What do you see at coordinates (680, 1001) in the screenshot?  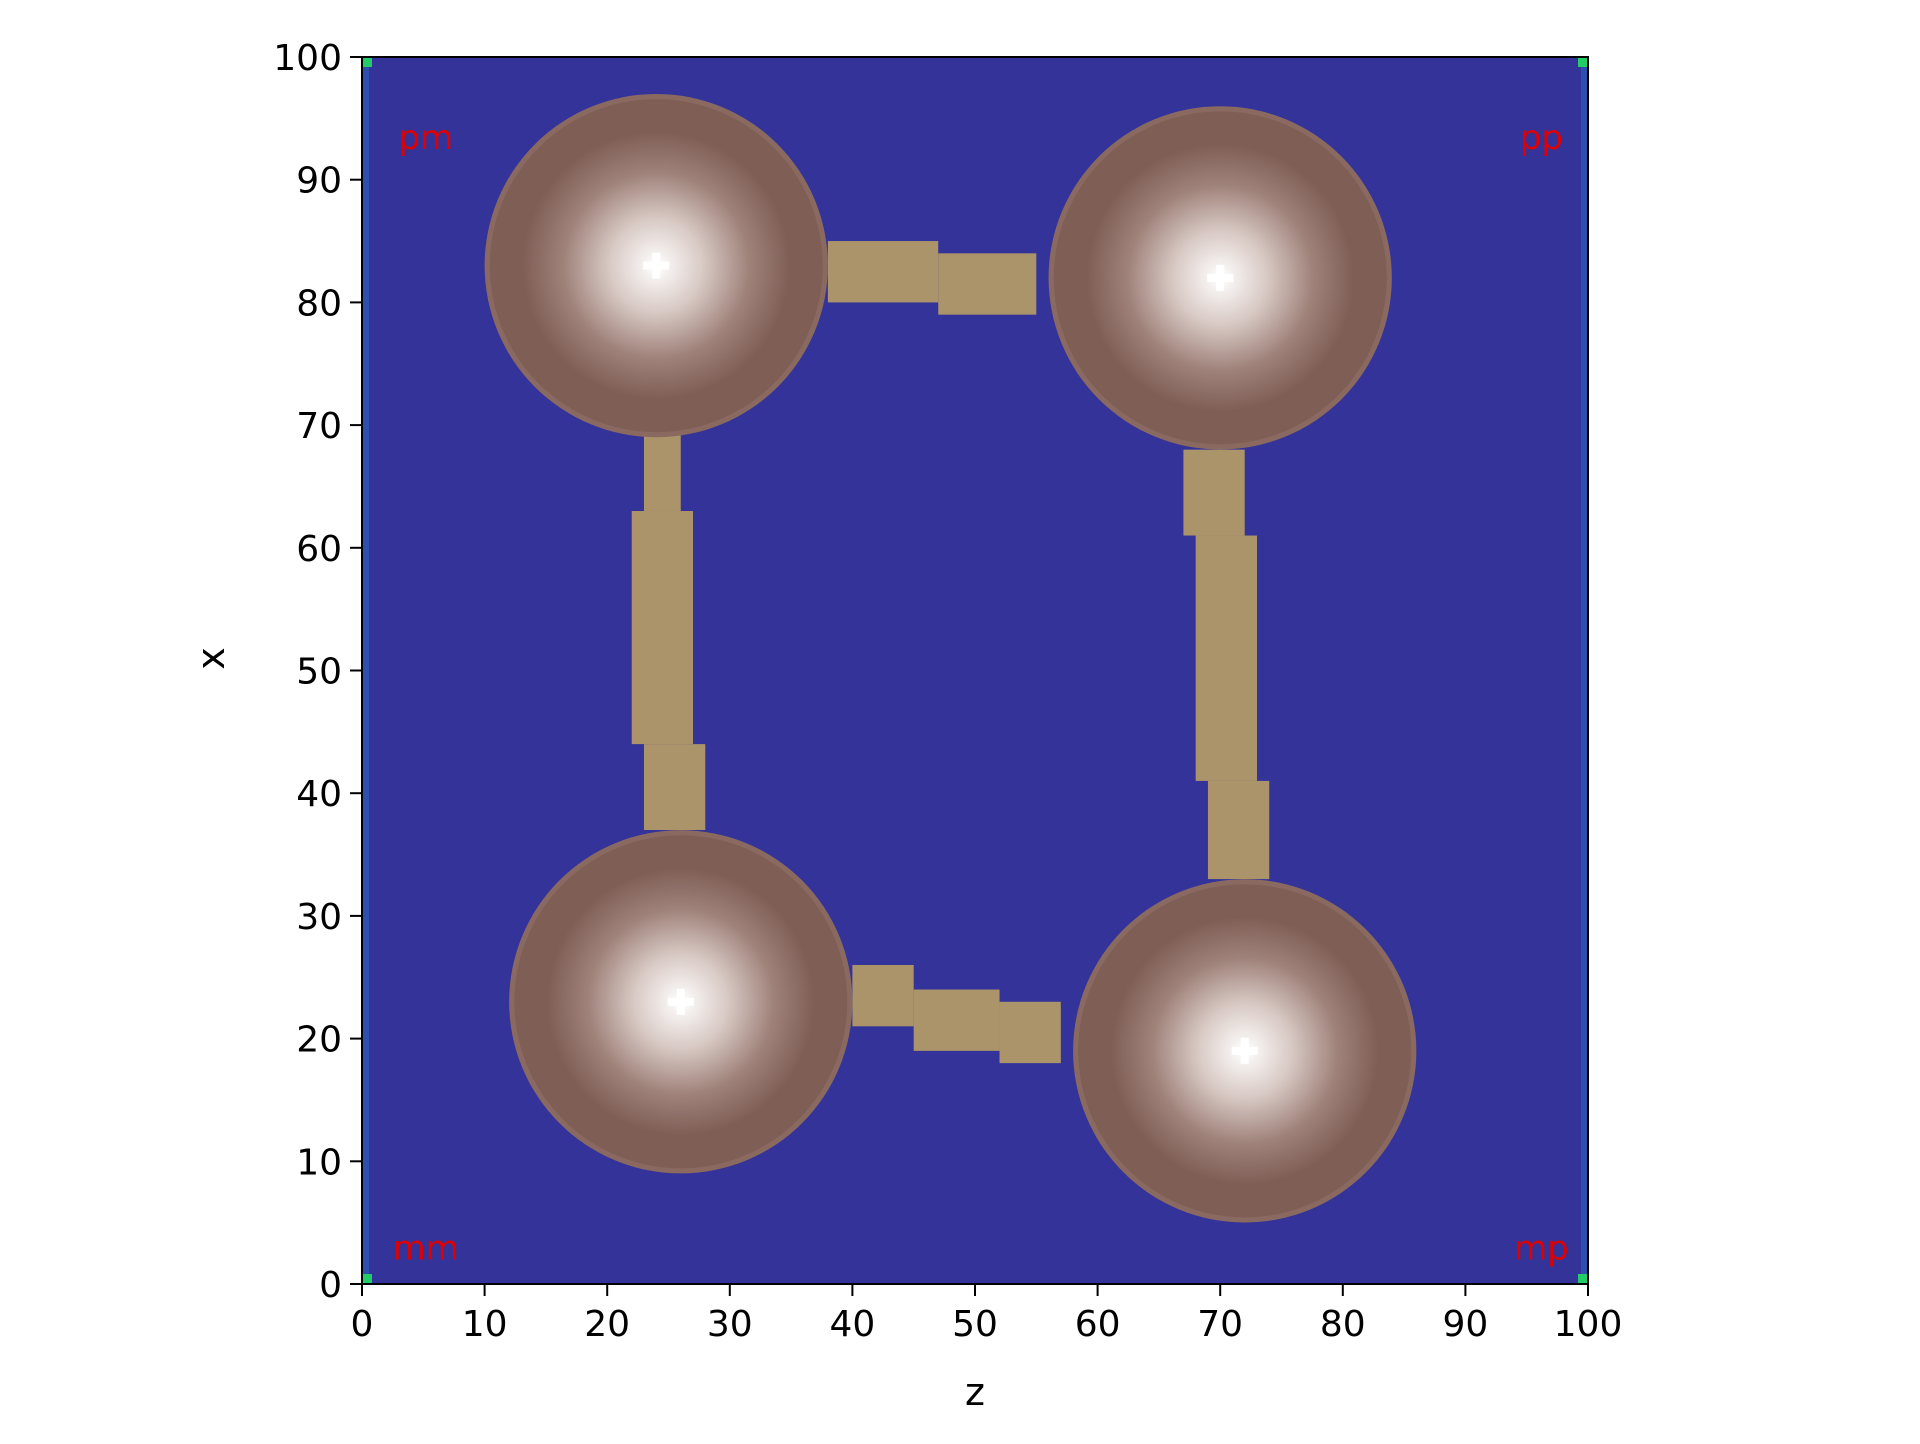 I see `blob-mm-marker-v` at bounding box center [680, 1001].